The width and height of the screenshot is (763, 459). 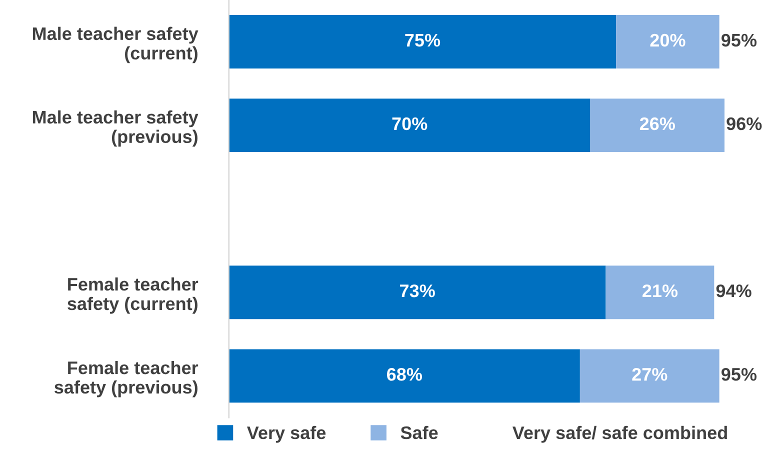 I want to click on y-tick-label: Female teacher safety (previous), so click(x=126, y=379).